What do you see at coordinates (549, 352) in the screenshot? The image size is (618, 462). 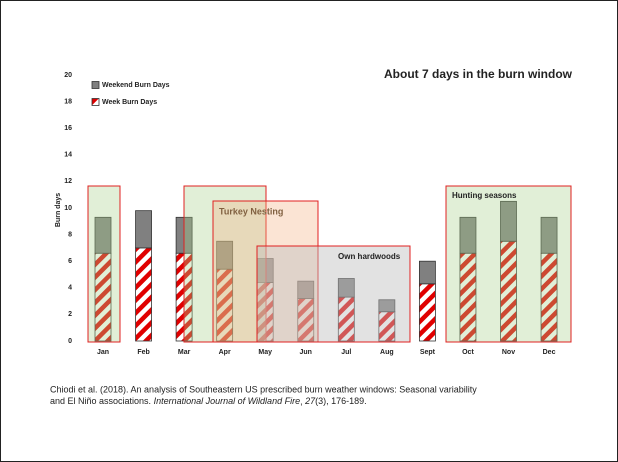 I see `x-tick-label: Dec` at bounding box center [549, 352].